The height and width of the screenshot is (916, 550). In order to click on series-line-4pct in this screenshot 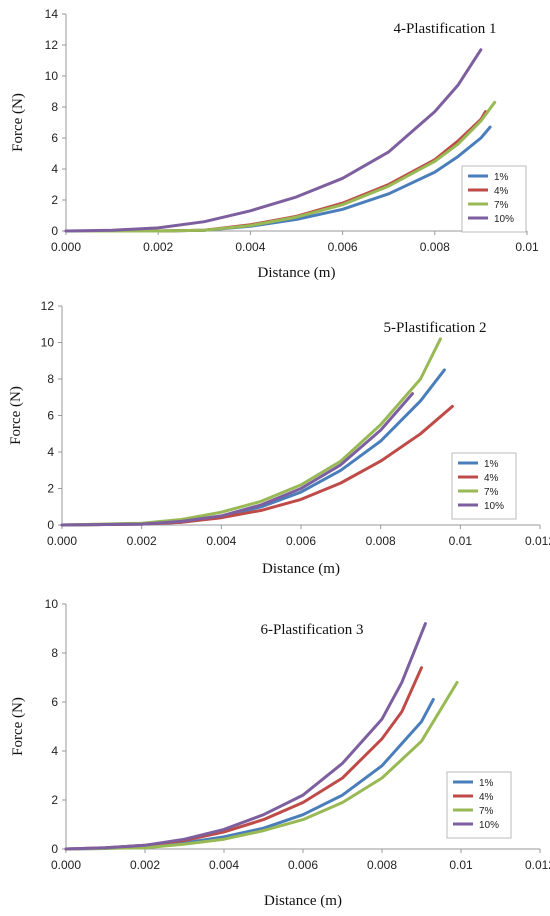, I will do `click(275, 171)`.